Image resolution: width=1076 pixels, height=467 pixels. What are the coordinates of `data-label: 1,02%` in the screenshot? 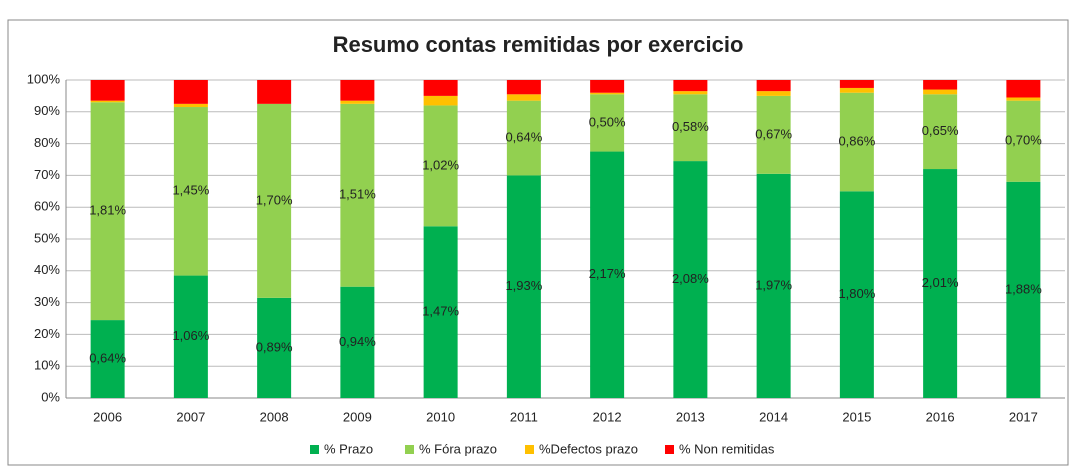 It's located at (440, 164).